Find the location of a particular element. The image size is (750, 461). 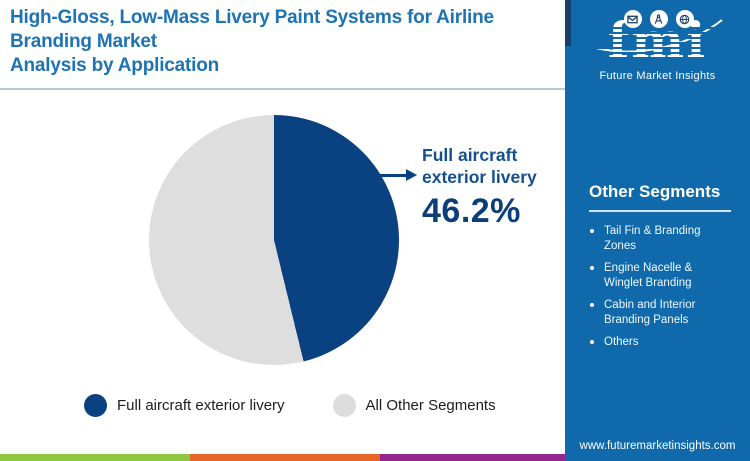

sidebar-notch is located at coordinates (568, 23).